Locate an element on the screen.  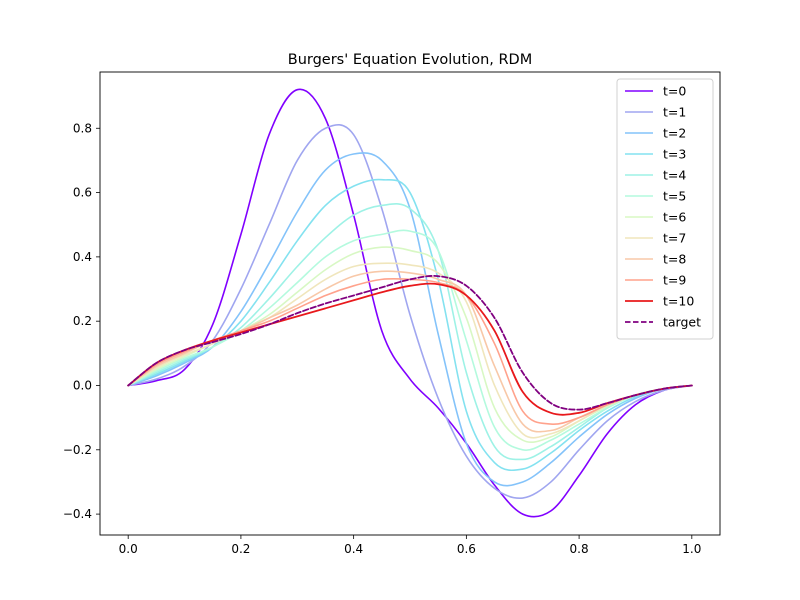
y-tick-label: 0.8 is located at coordinates (82, 128).